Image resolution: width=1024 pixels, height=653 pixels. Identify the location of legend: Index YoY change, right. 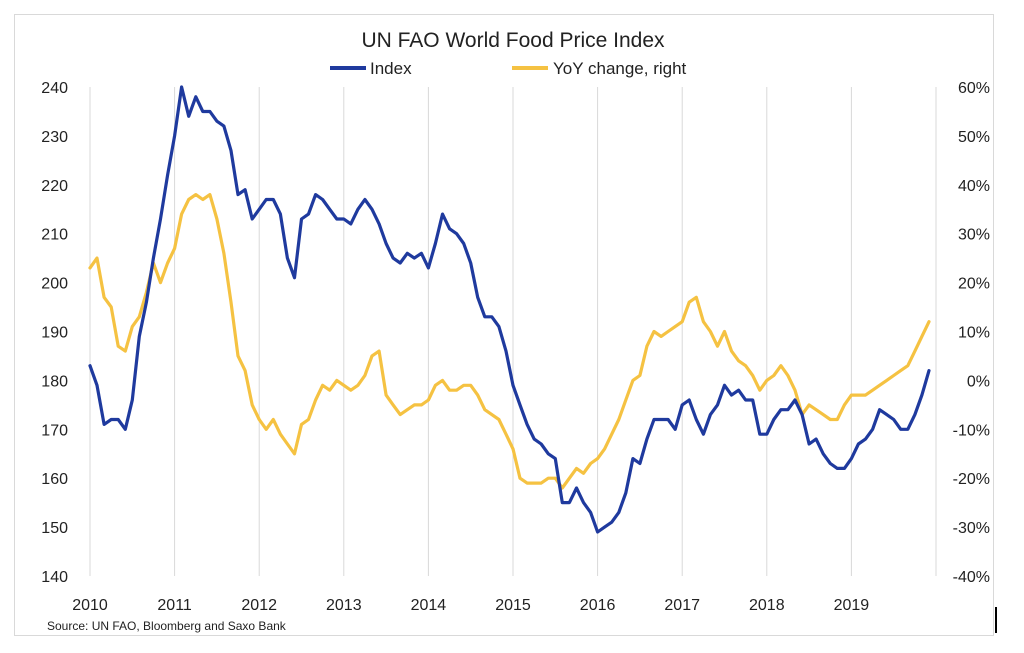
(508, 68).